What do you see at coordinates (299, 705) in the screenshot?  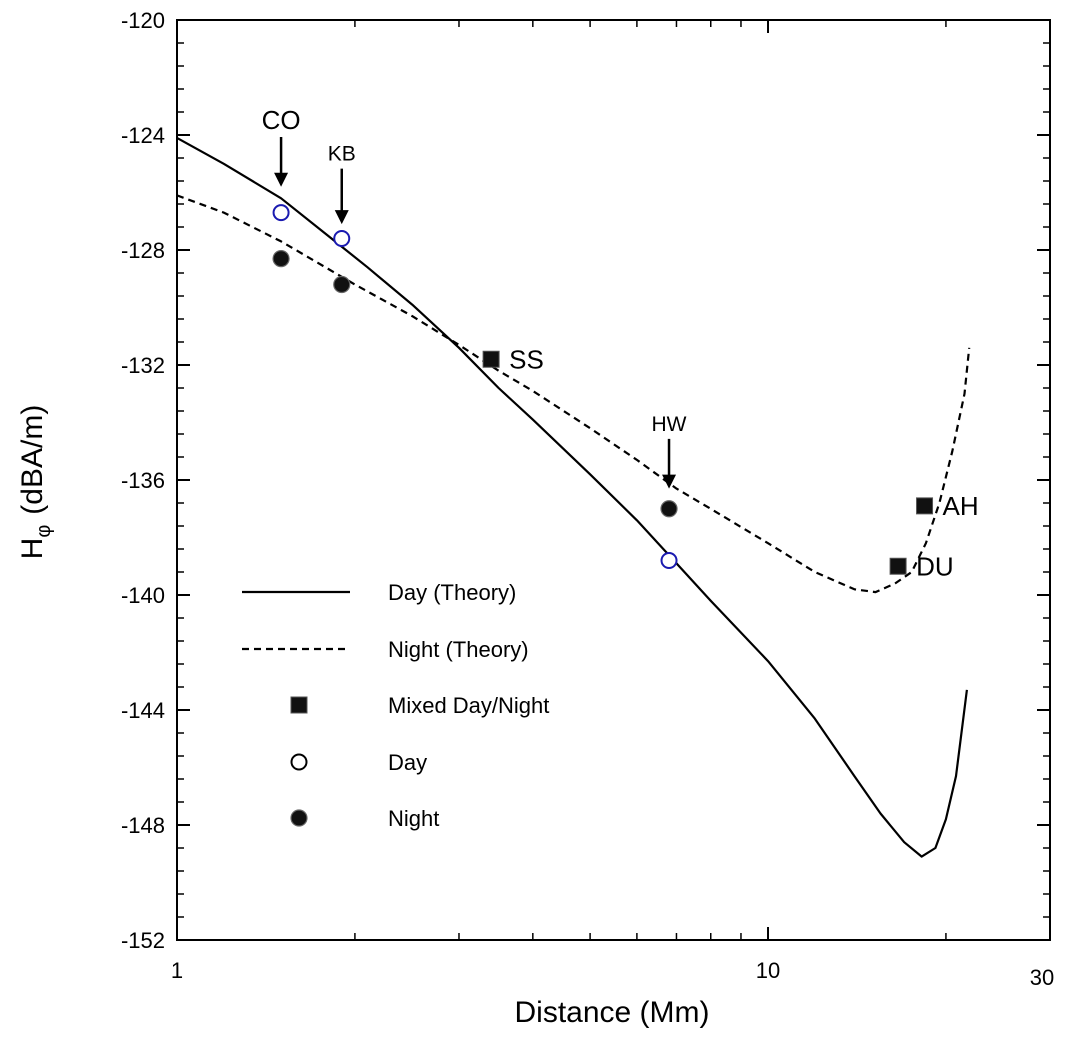 I see `legend-swatch-filled-square` at bounding box center [299, 705].